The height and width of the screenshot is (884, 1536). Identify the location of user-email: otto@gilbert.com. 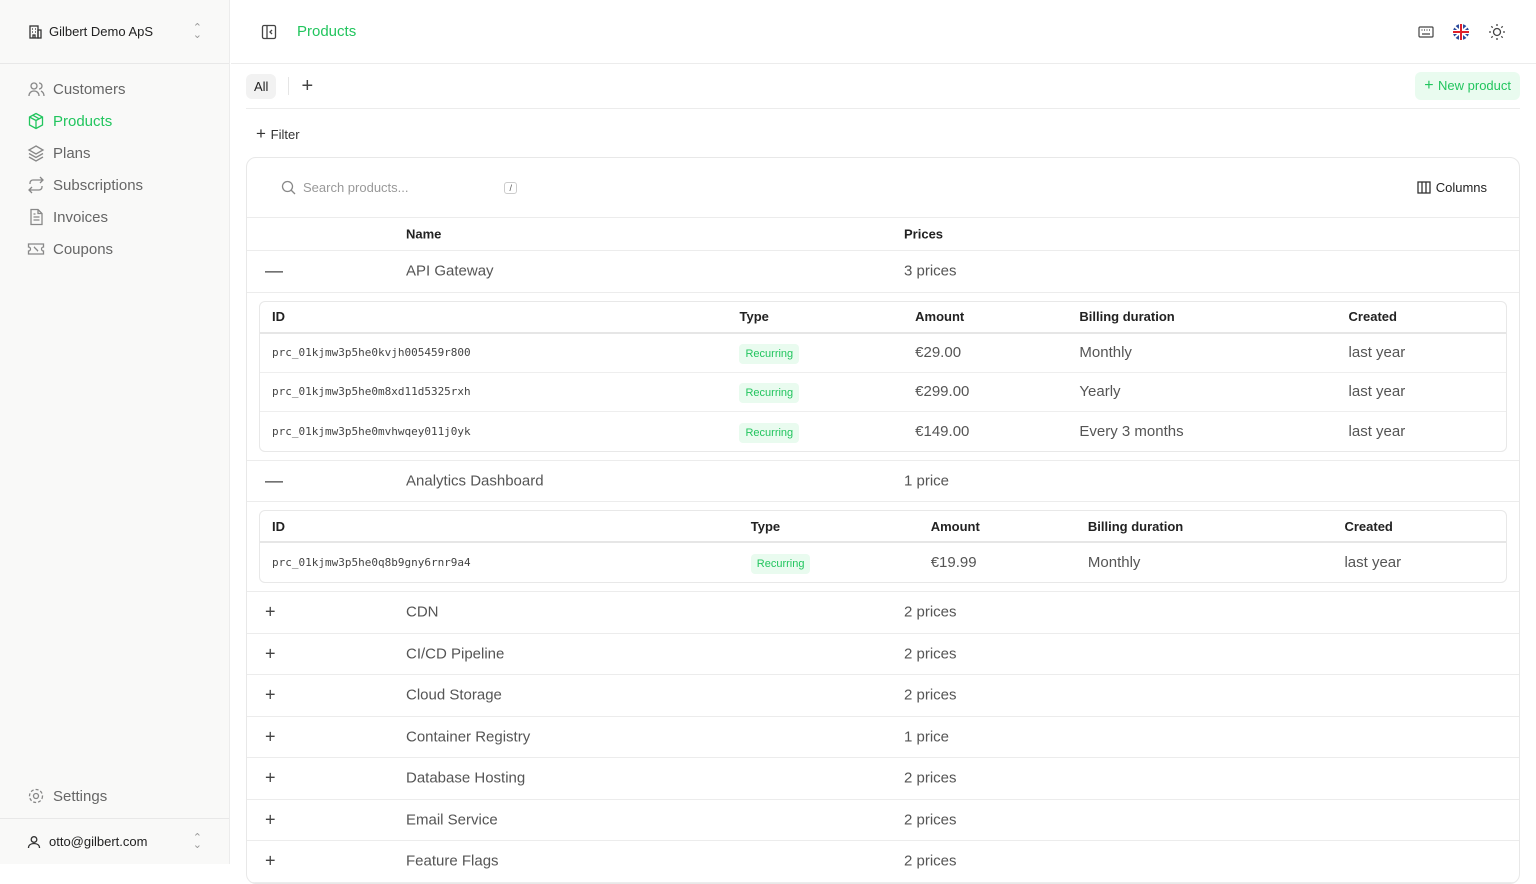
(98, 841).